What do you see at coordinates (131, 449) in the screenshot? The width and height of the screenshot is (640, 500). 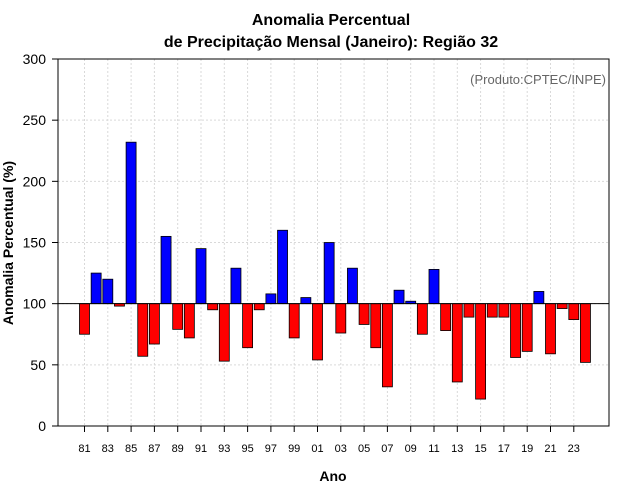 I see `x-tick-label: 85` at bounding box center [131, 449].